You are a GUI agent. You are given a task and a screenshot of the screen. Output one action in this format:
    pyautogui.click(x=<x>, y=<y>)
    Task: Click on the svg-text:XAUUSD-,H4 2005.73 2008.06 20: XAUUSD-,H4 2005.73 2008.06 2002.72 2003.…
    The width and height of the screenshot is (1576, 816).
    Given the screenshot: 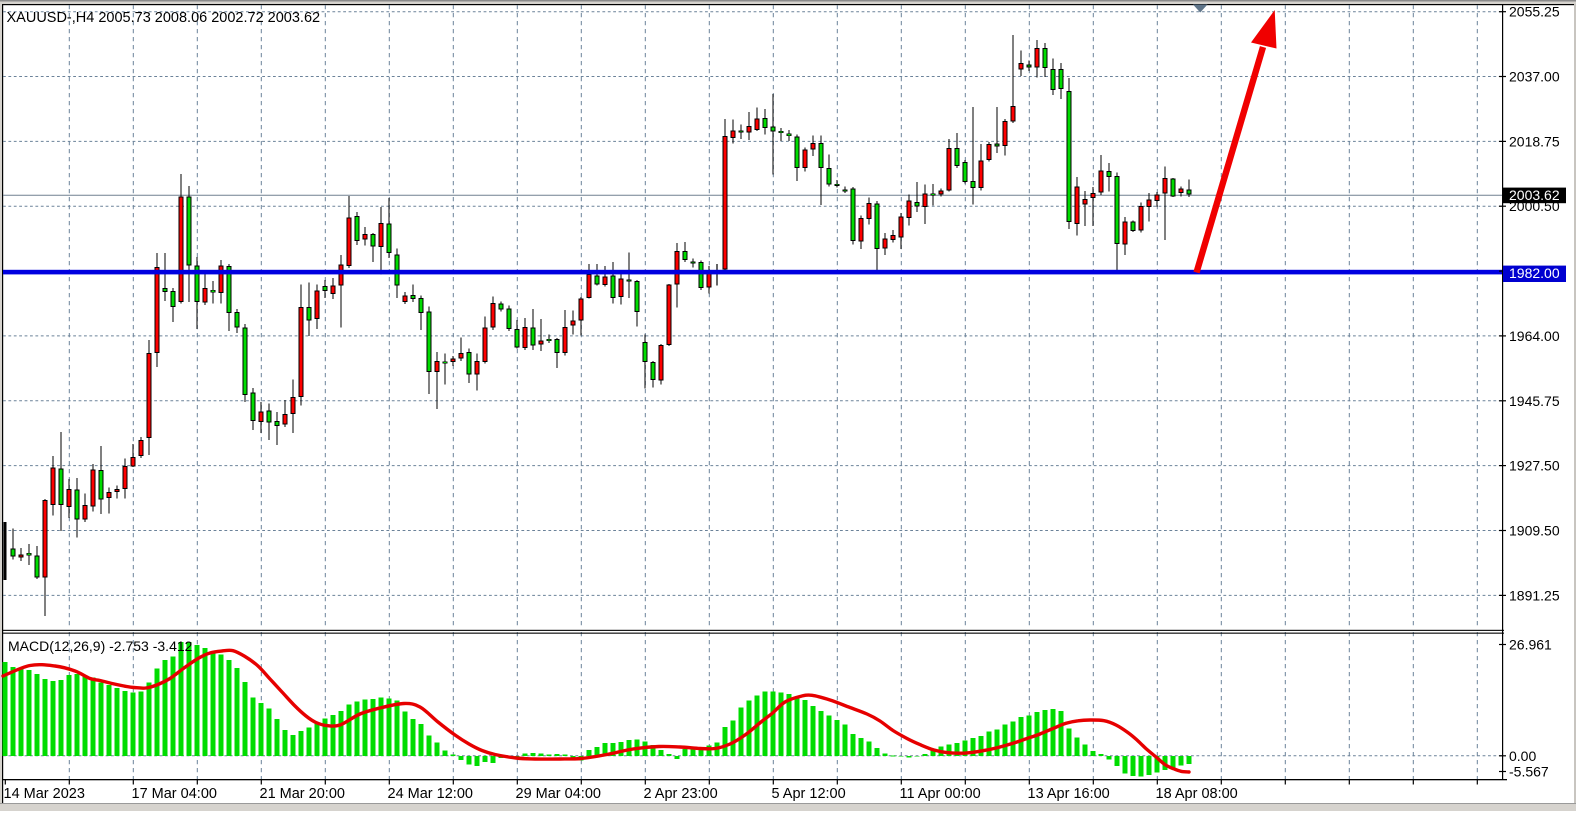 What is the action you would take?
    pyautogui.click(x=164, y=18)
    